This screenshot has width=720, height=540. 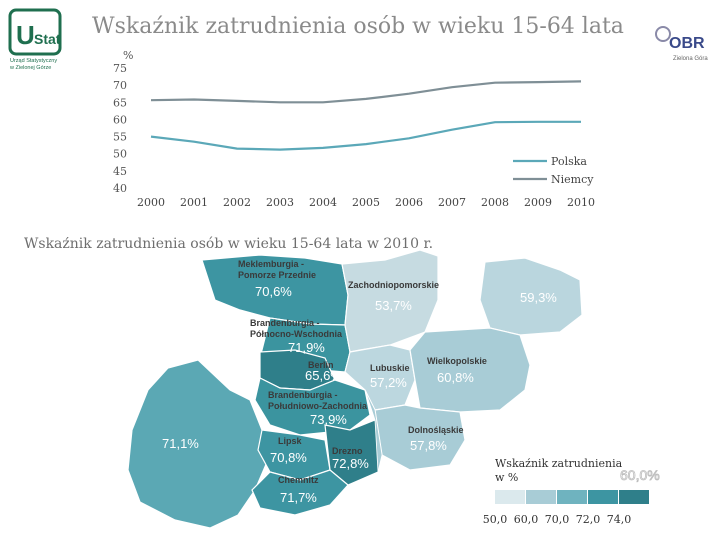 I want to click on region-shape-zachodniopomorskie, so click(x=390, y=301).